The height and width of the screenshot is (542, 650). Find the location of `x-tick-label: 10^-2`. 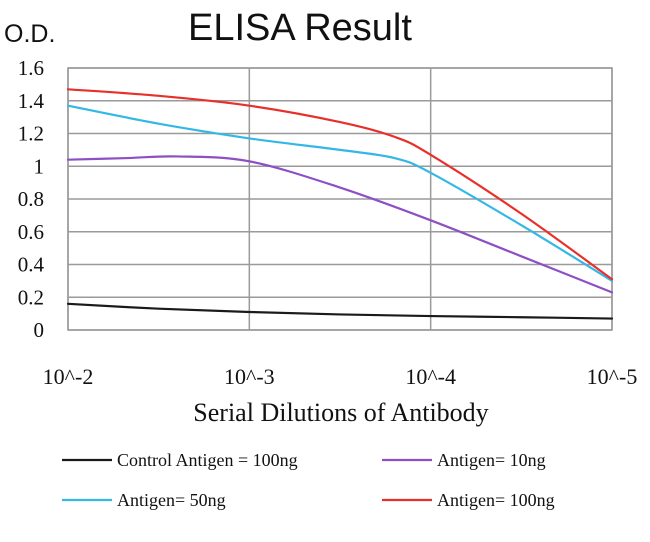

x-tick-label: 10^-2 is located at coordinates (68, 376).